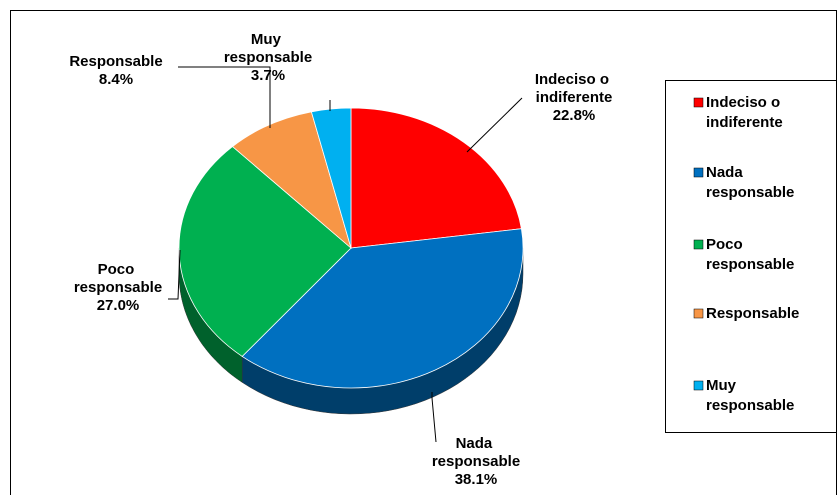  Describe the element at coordinates (476, 479) in the screenshot. I see `data-label-value: 38.1%` at that location.